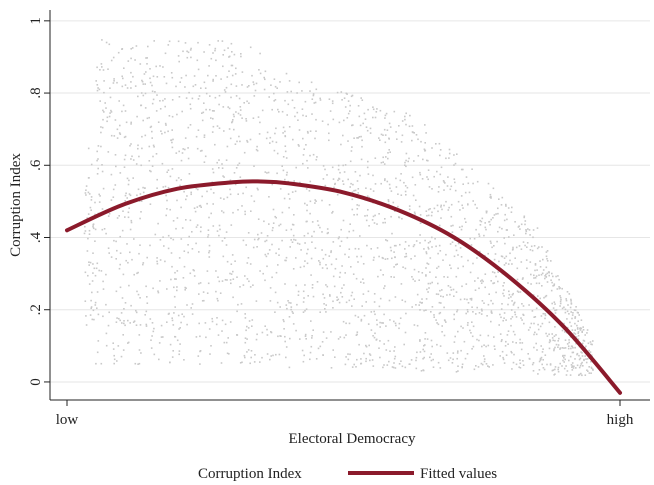 The width and height of the screenshot is (654, 485). Describe the element at coordinates (36, 92) in the screenshot. I see `y-tick-label: .8` at that location.